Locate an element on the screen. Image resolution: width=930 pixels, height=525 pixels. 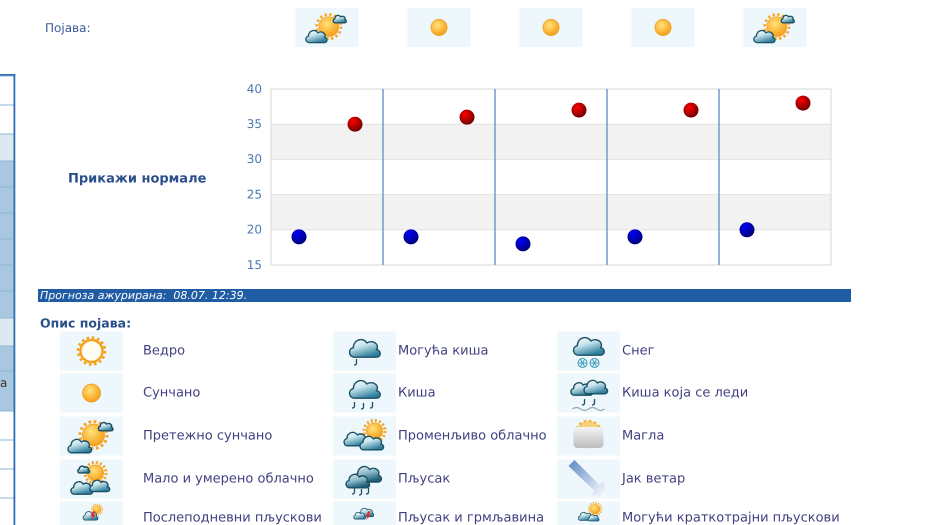
y-tick-label: 30 is located at coordinates (254, 159).